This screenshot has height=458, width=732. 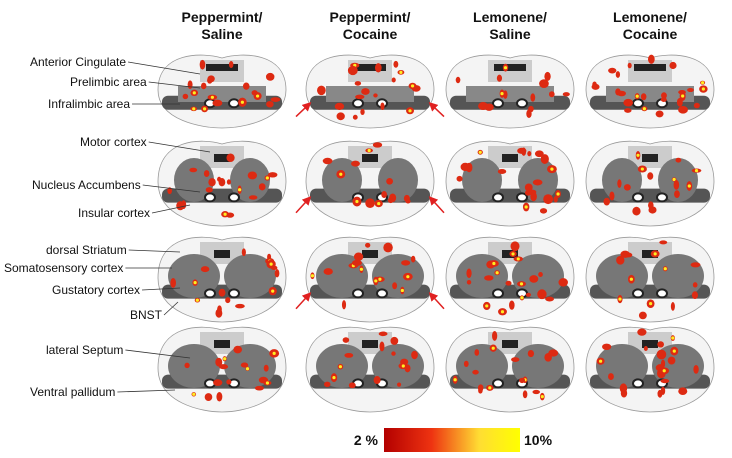 What do you see at coordinates (86, 250) in the screenshot?
I see `region-label: dorsal Striatum` at bounding box center [86, 250].